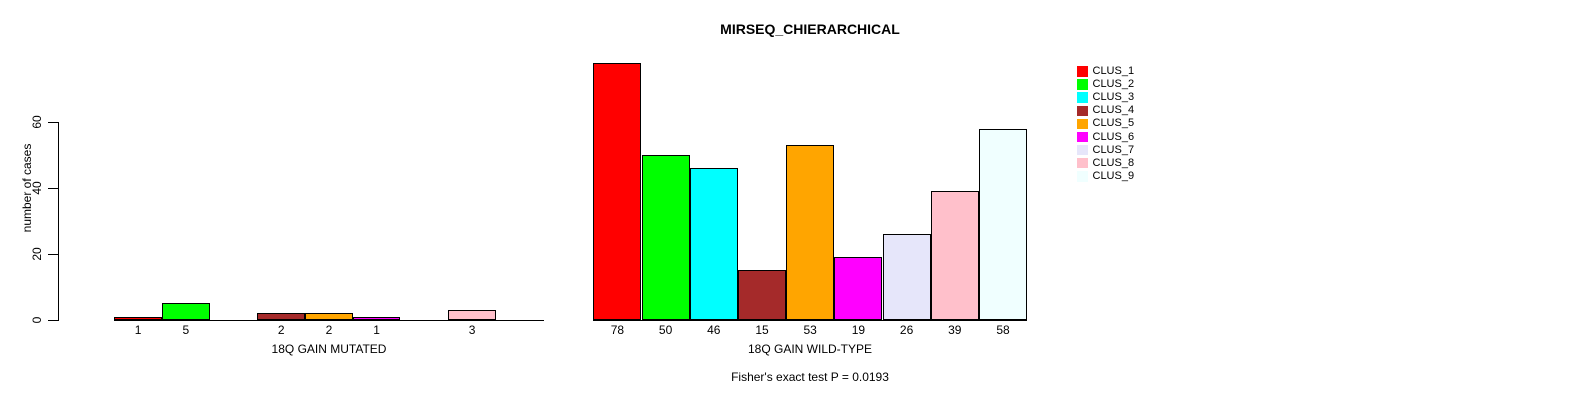 Image resolution: width=1590 pixels, height=400 pixels. I want to click on bar-value-label: 19, so click(858, 330).